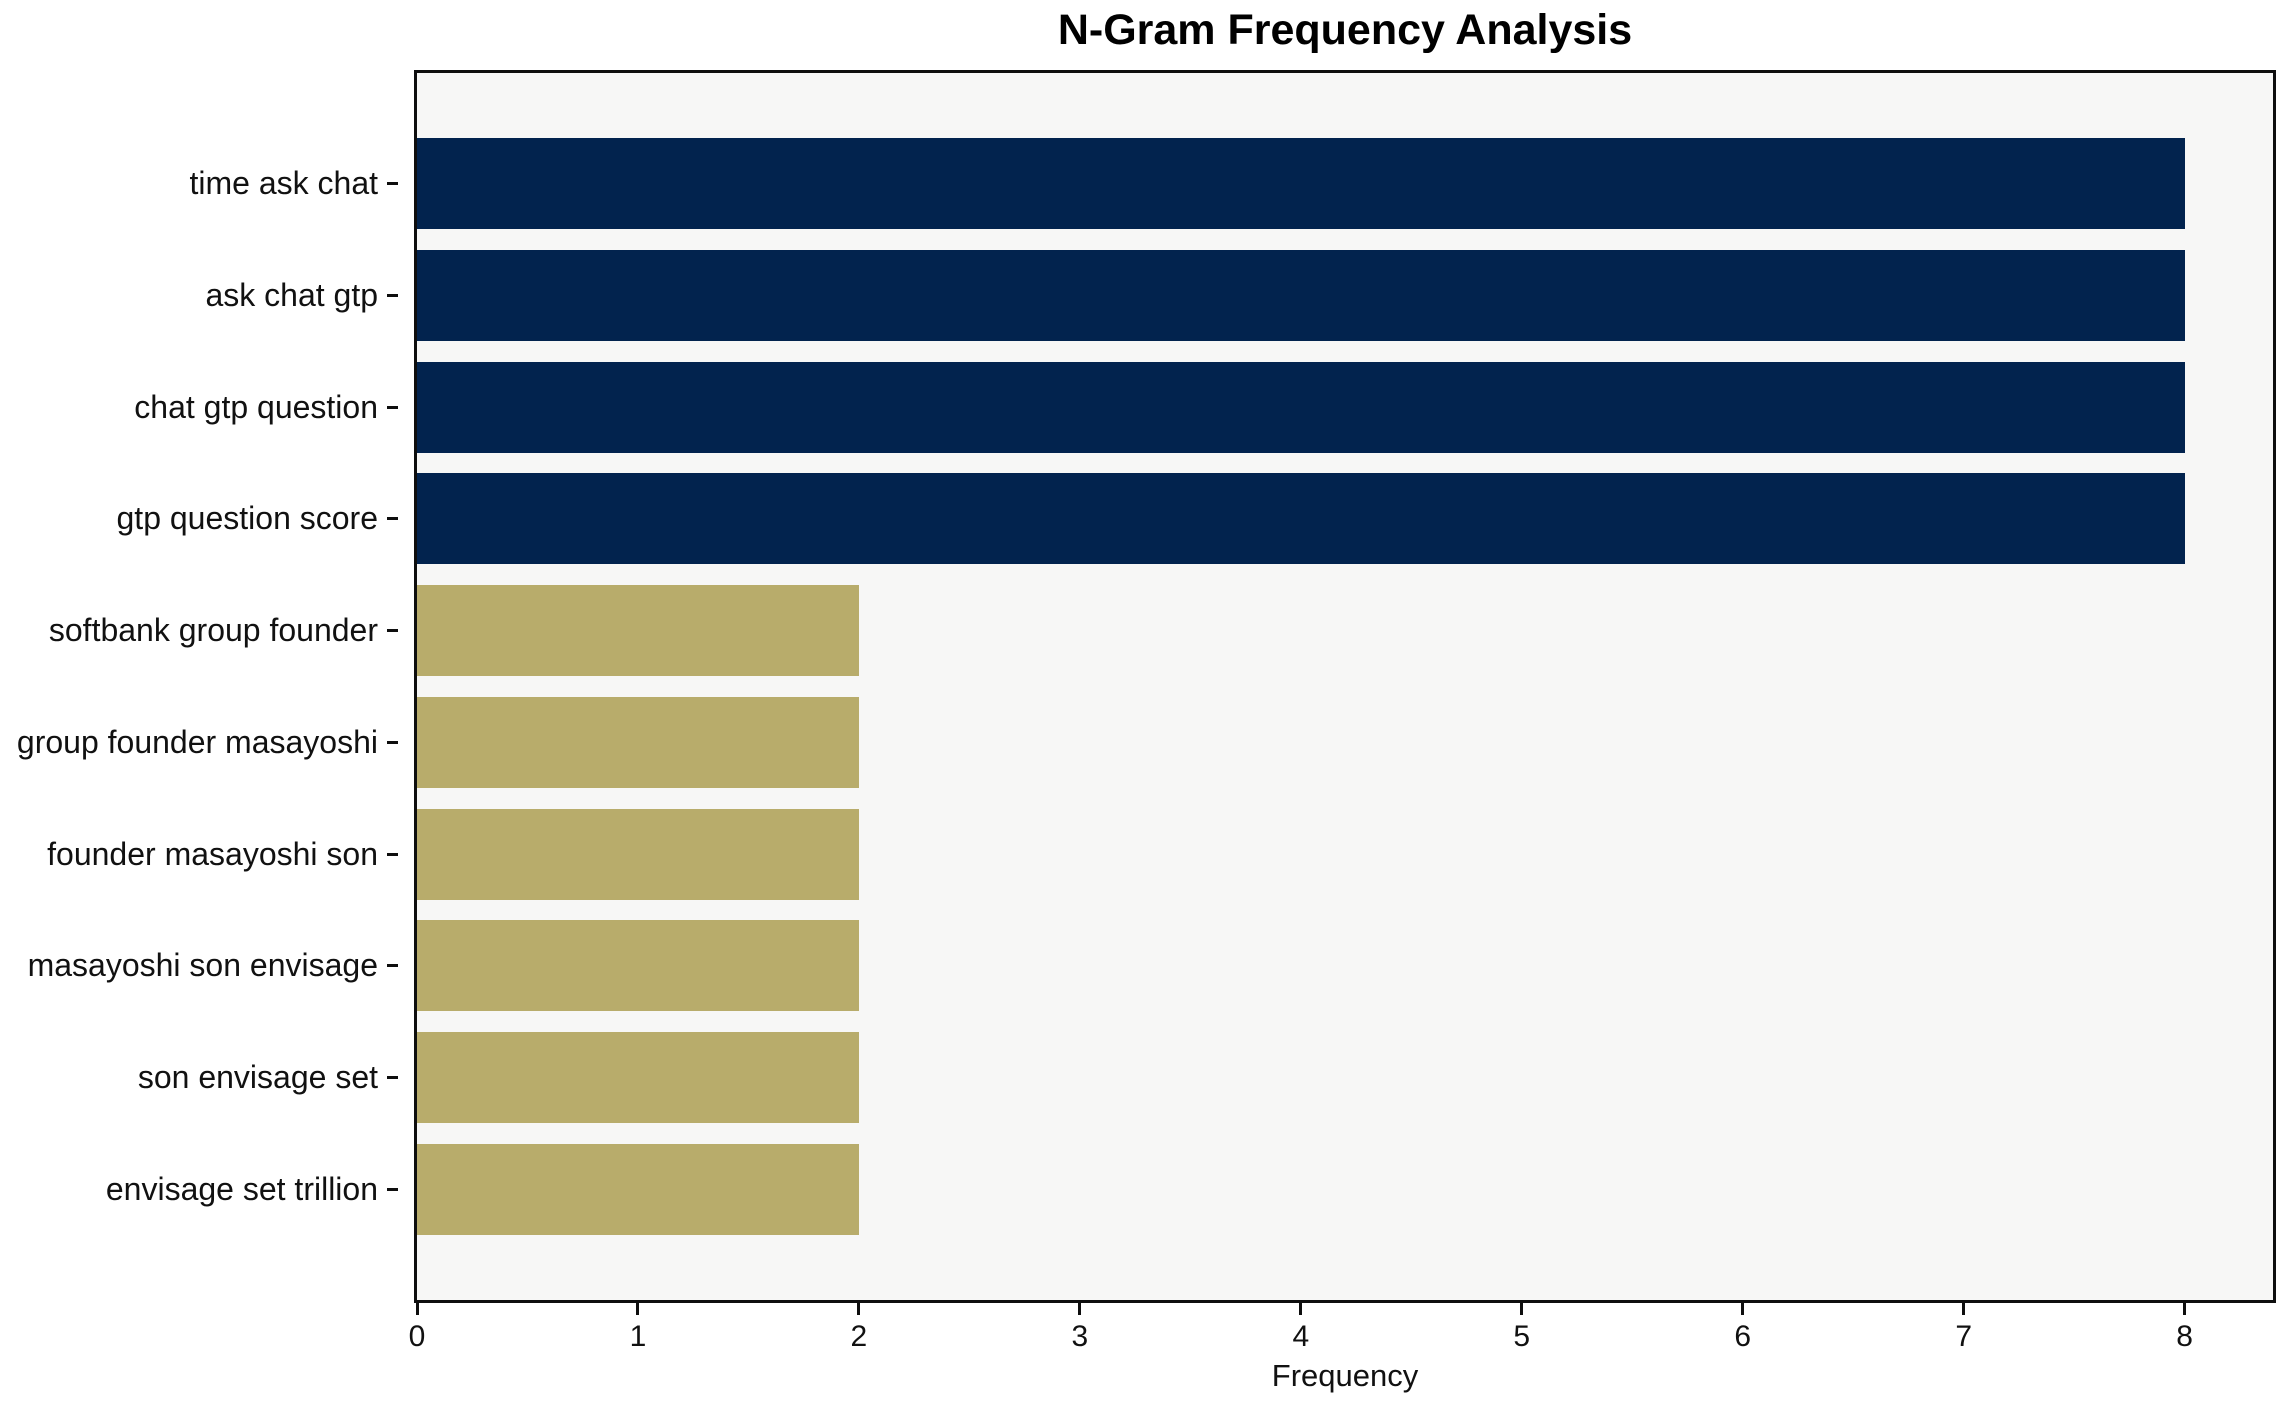 The height and width of the screenshot is (1414, 2295). I want to click on category-label: time ask chat, so click(283, 183).